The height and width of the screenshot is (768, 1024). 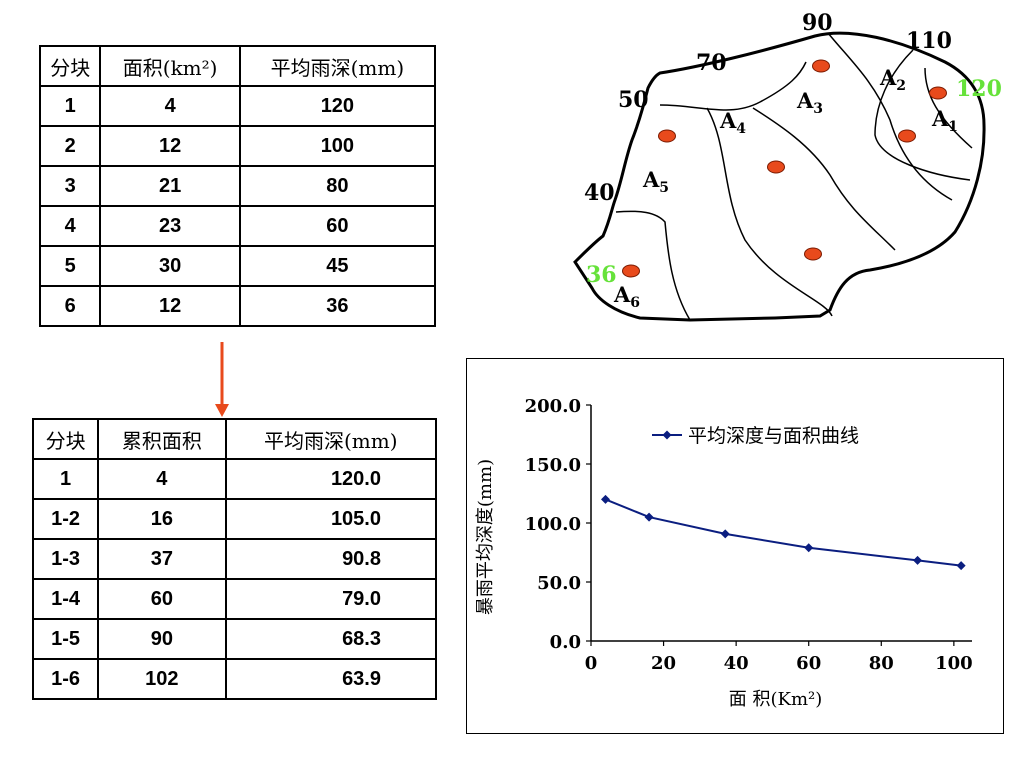 What do you see at coordinates (881, 663) in the screenshot?
I see `x-tick-label: 80` at bounding box center [881, 663].